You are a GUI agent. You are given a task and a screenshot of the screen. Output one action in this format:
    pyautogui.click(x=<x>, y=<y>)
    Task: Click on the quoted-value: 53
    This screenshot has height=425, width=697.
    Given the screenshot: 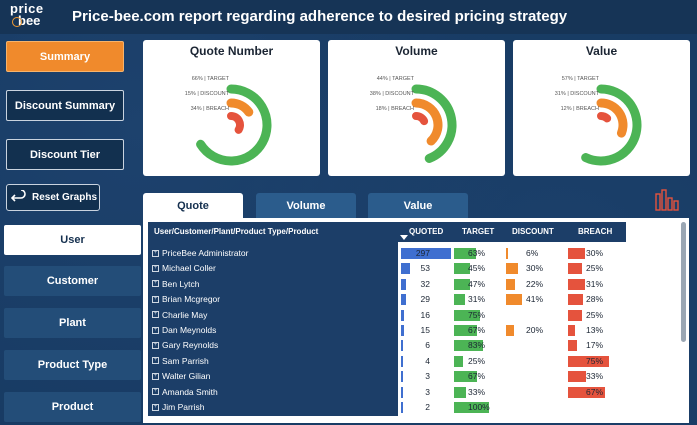 What is the action you would take?
    pyautogui.click(x=425, y=268)
    